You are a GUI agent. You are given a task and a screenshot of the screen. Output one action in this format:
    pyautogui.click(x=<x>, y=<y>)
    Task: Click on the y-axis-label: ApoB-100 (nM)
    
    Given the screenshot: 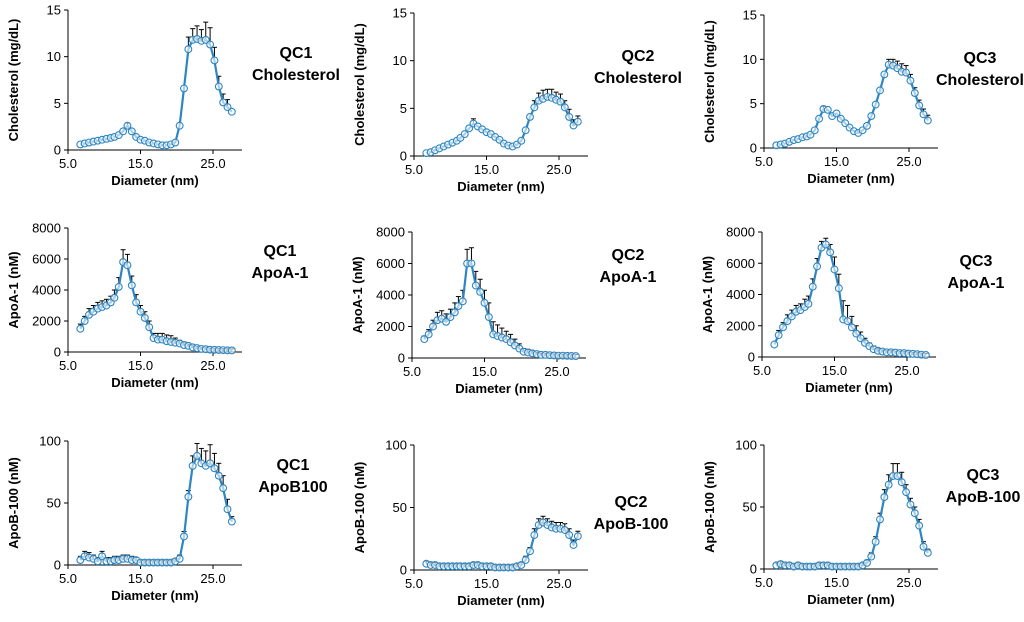 What is the action you would take?
    pyautogui.click(x=13, y=503)
    